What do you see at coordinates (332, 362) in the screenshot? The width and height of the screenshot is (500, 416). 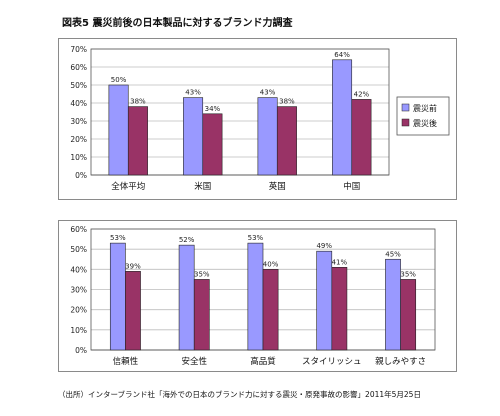 I see `x-tick-label: スタイリッシュ` at bounding box center [332, 362].